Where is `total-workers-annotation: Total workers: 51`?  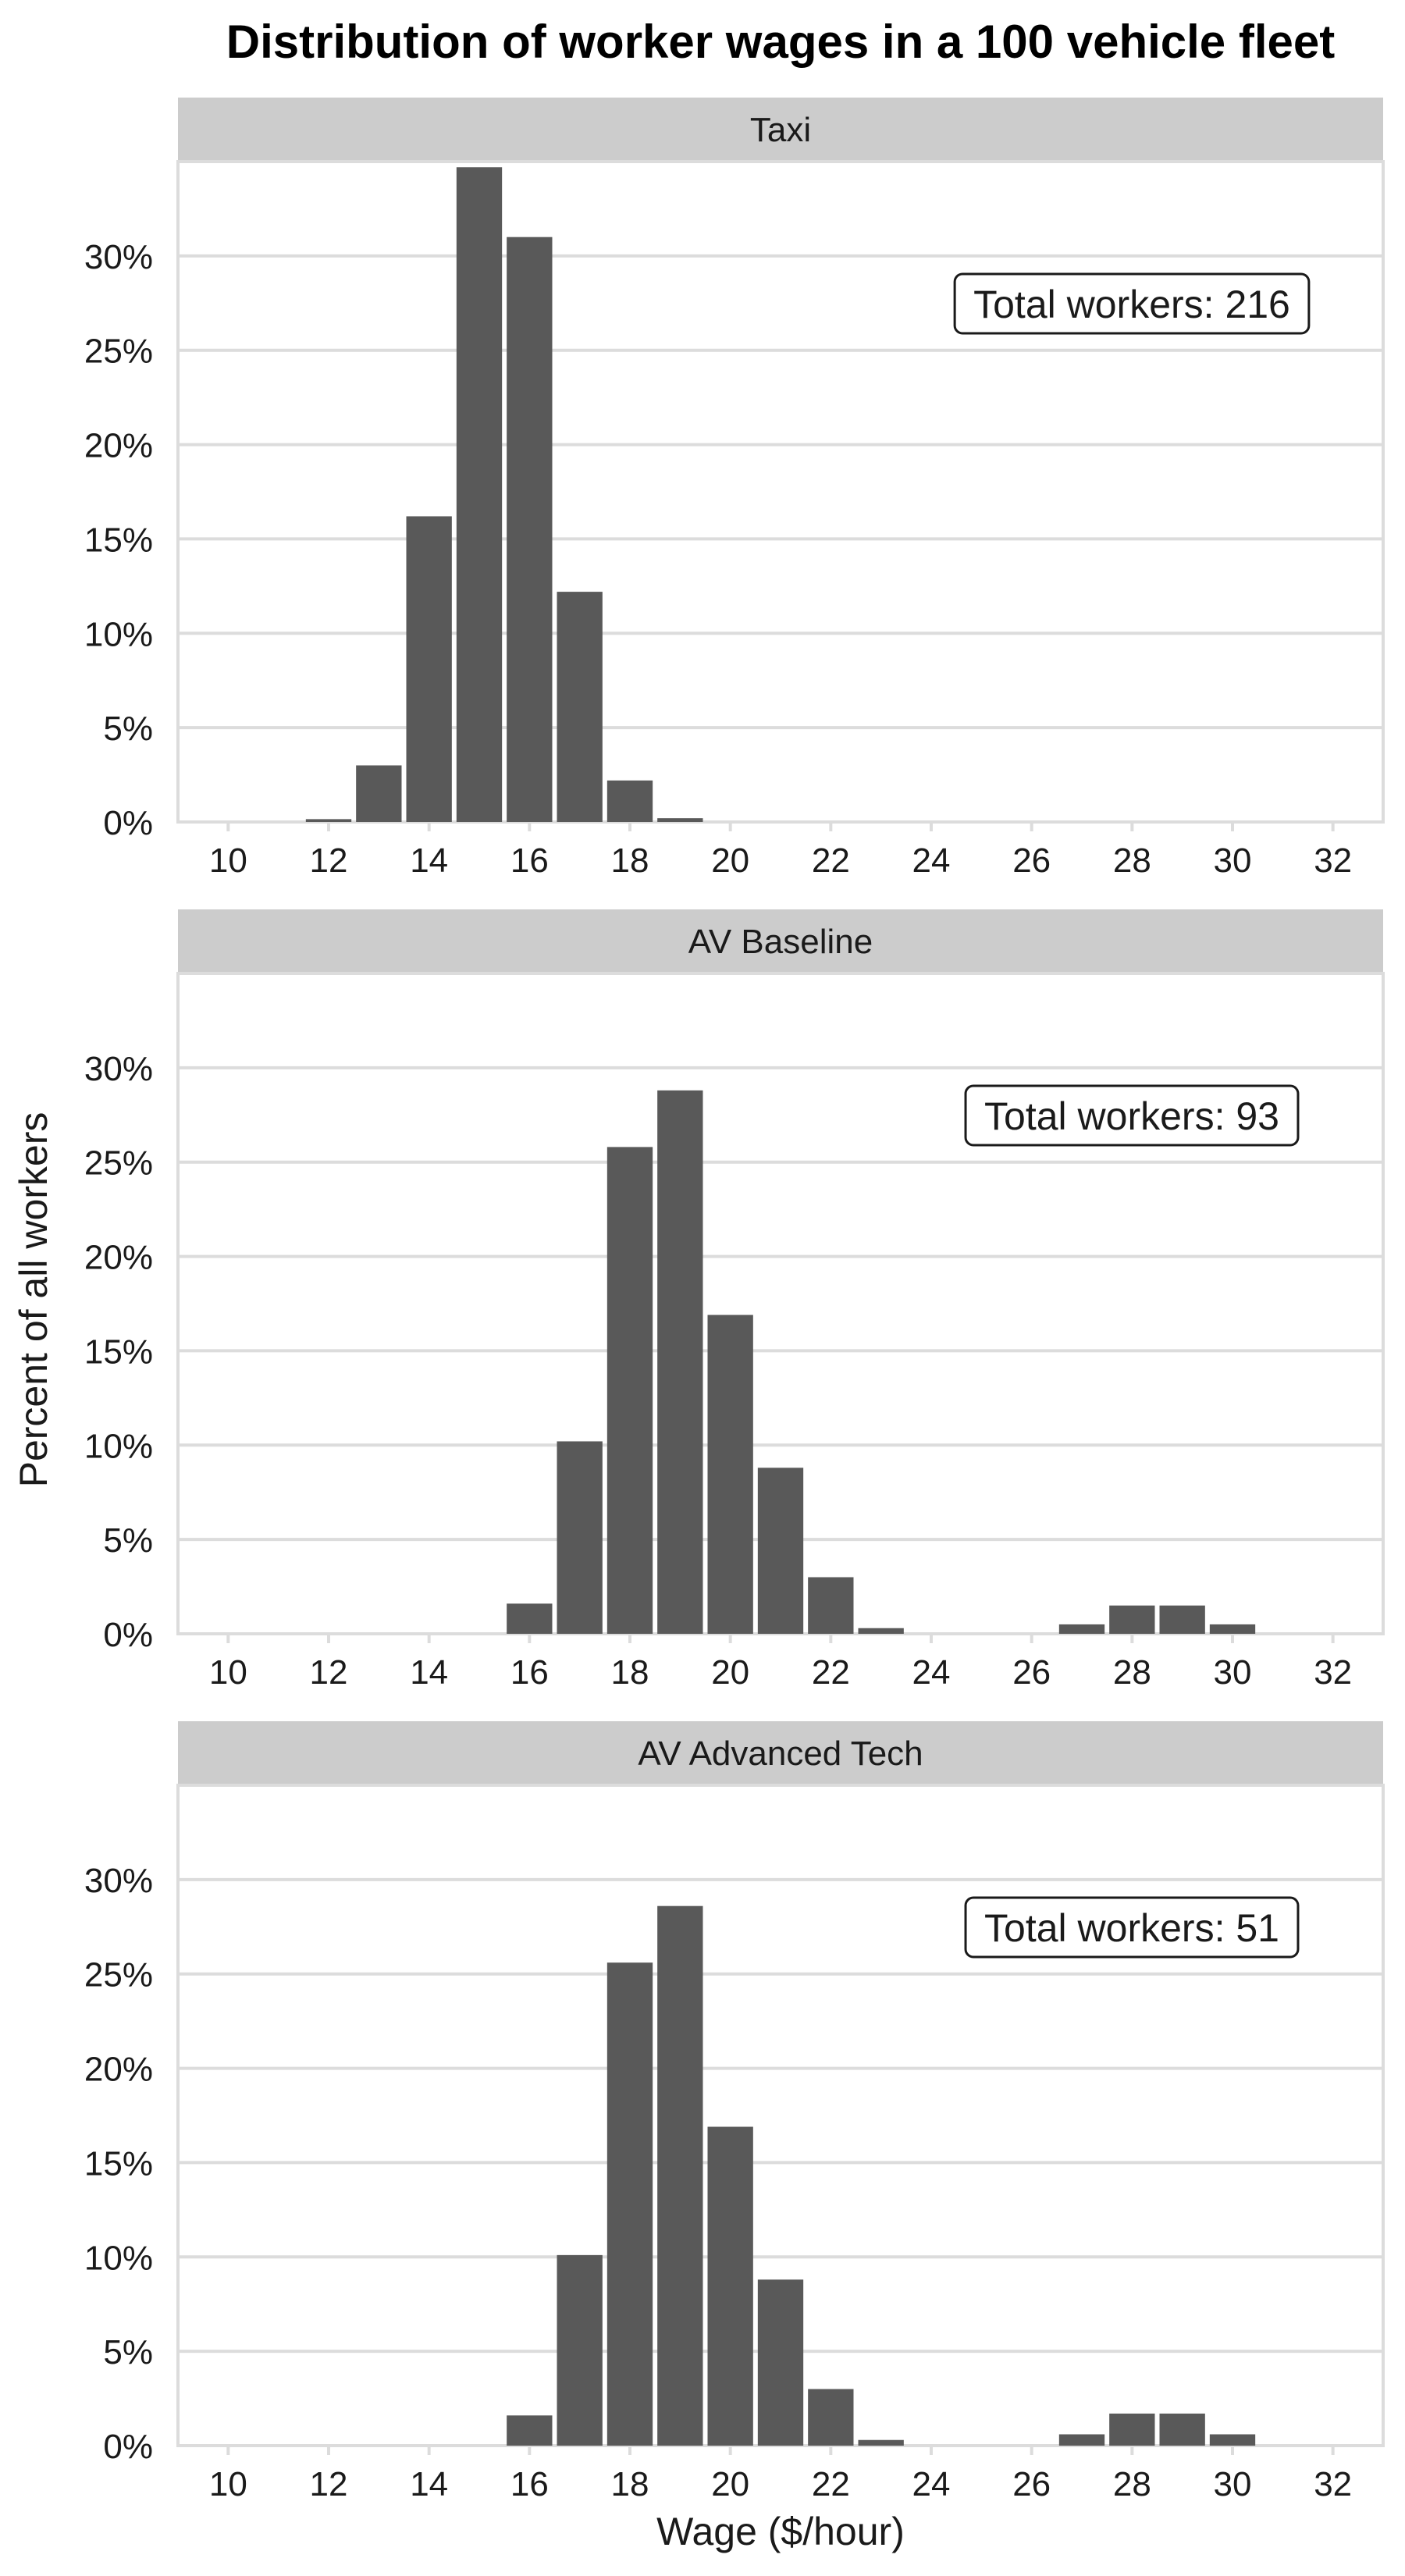 total-workers-annotation: Total workers: 51 is located at coordinates (1132, 1928).